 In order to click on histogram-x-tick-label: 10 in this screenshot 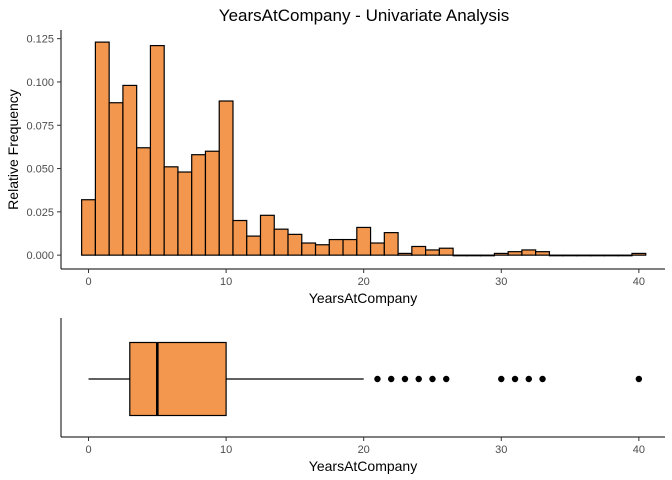, I will do `click(226, 282)`.